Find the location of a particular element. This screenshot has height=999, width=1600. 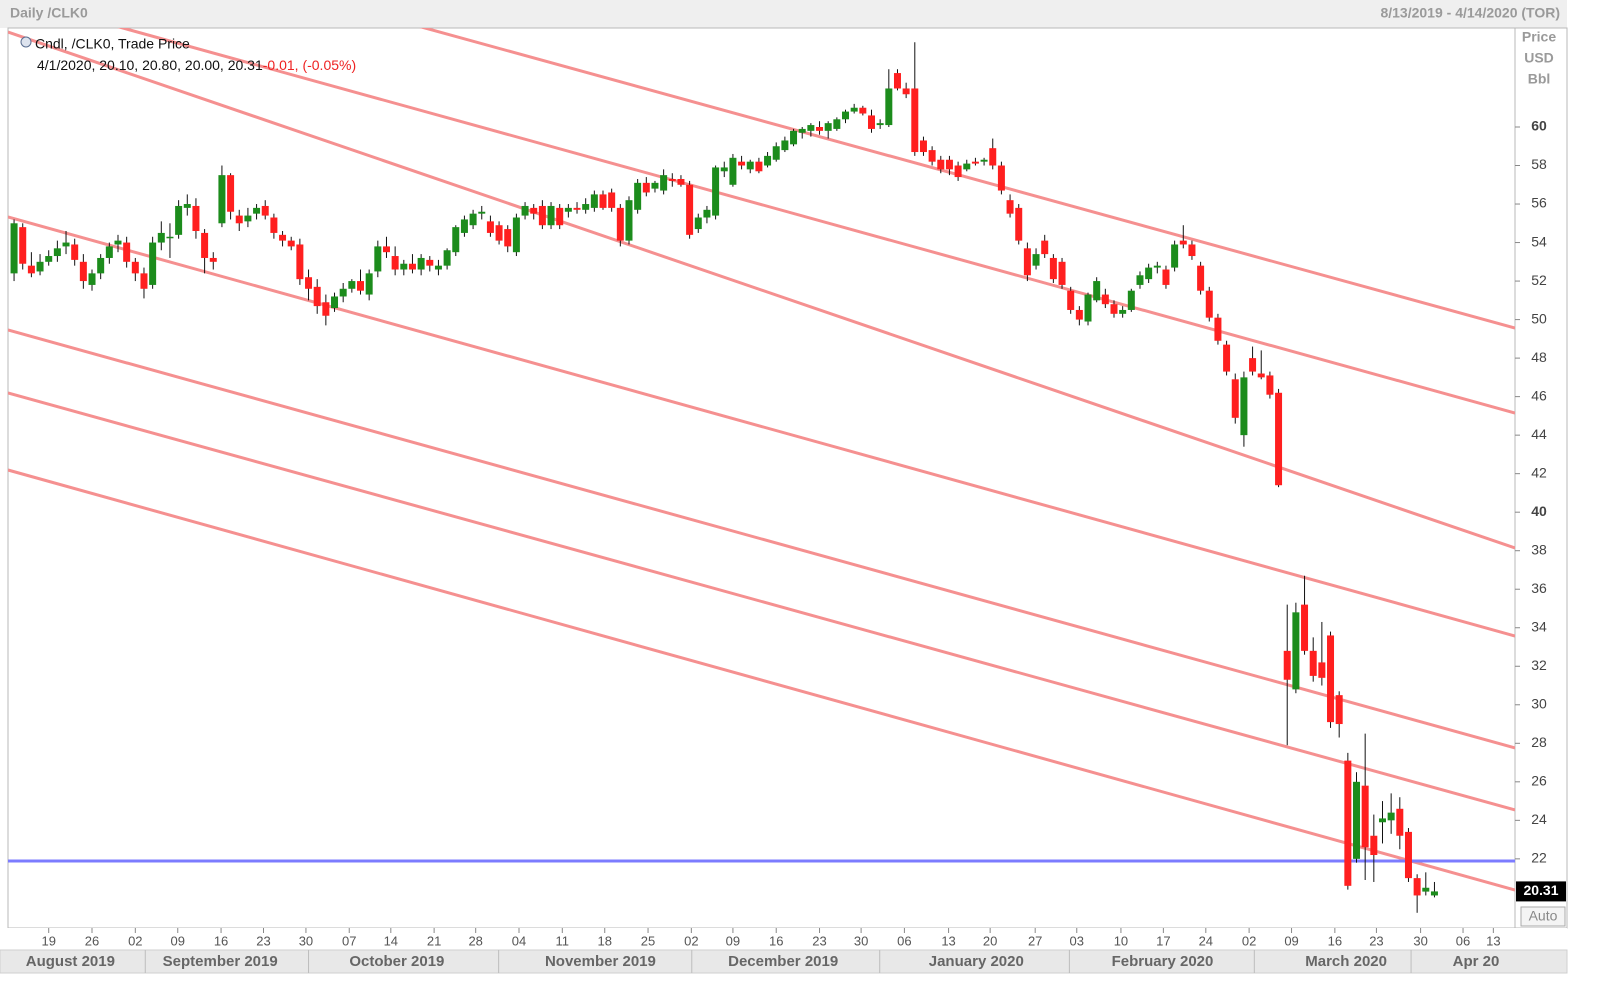

legend-change: -0.01, (-0.05%) is located at coordinates (309, 65).